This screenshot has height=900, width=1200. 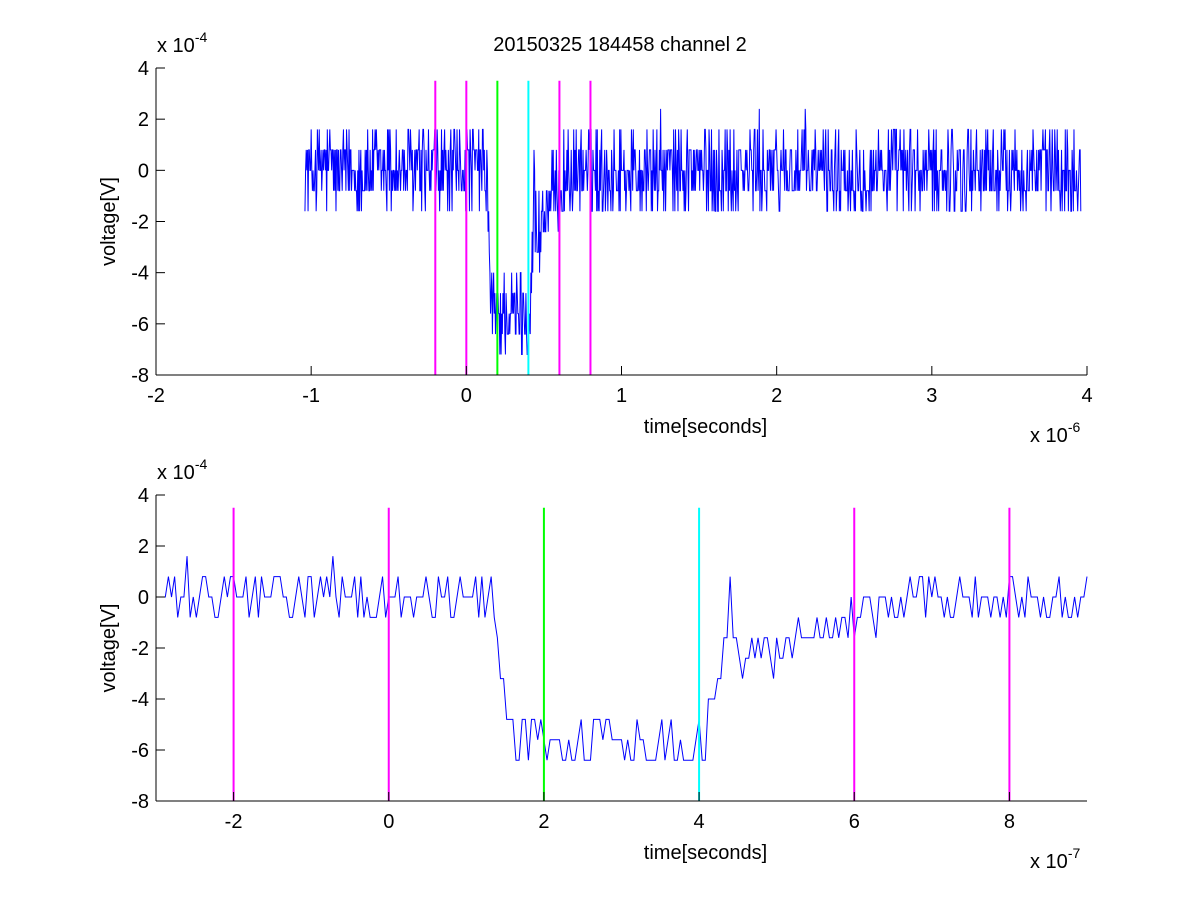 What do you see at coordinates (1055, 859) in the screenshot?
I see `x-exponent-label: x 10-7` at bounding box center [1055, 859].